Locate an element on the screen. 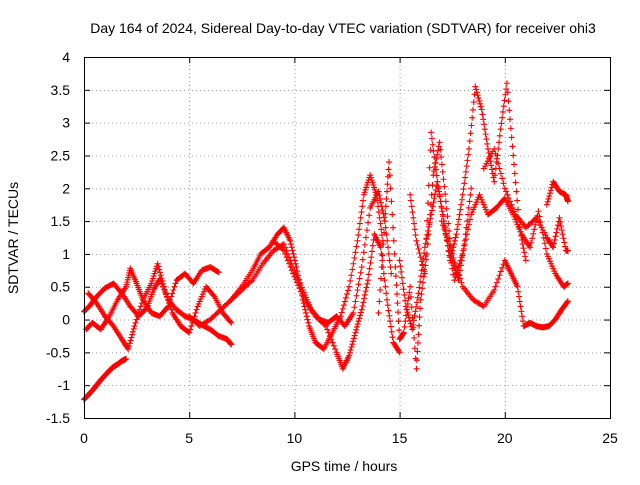 The width and height of the screenshot is (640, 485). series-track-c is located at coordinates (152, 298).